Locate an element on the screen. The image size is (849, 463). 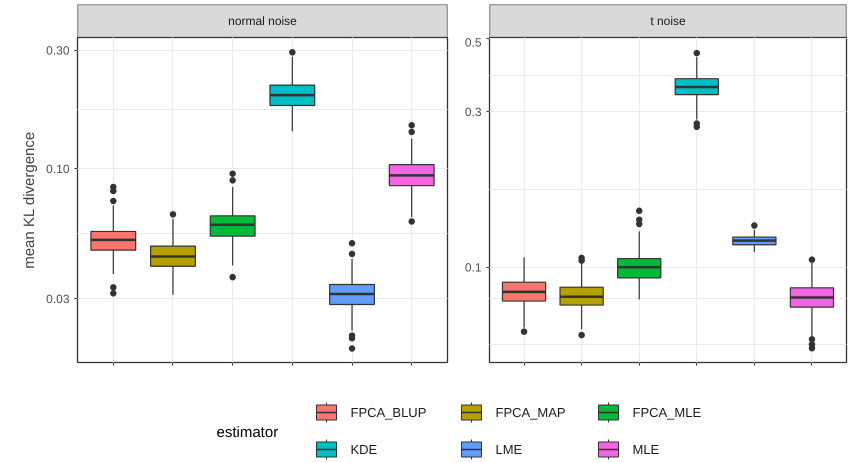
legend-label: MLE is located at coordinates (646, 449).